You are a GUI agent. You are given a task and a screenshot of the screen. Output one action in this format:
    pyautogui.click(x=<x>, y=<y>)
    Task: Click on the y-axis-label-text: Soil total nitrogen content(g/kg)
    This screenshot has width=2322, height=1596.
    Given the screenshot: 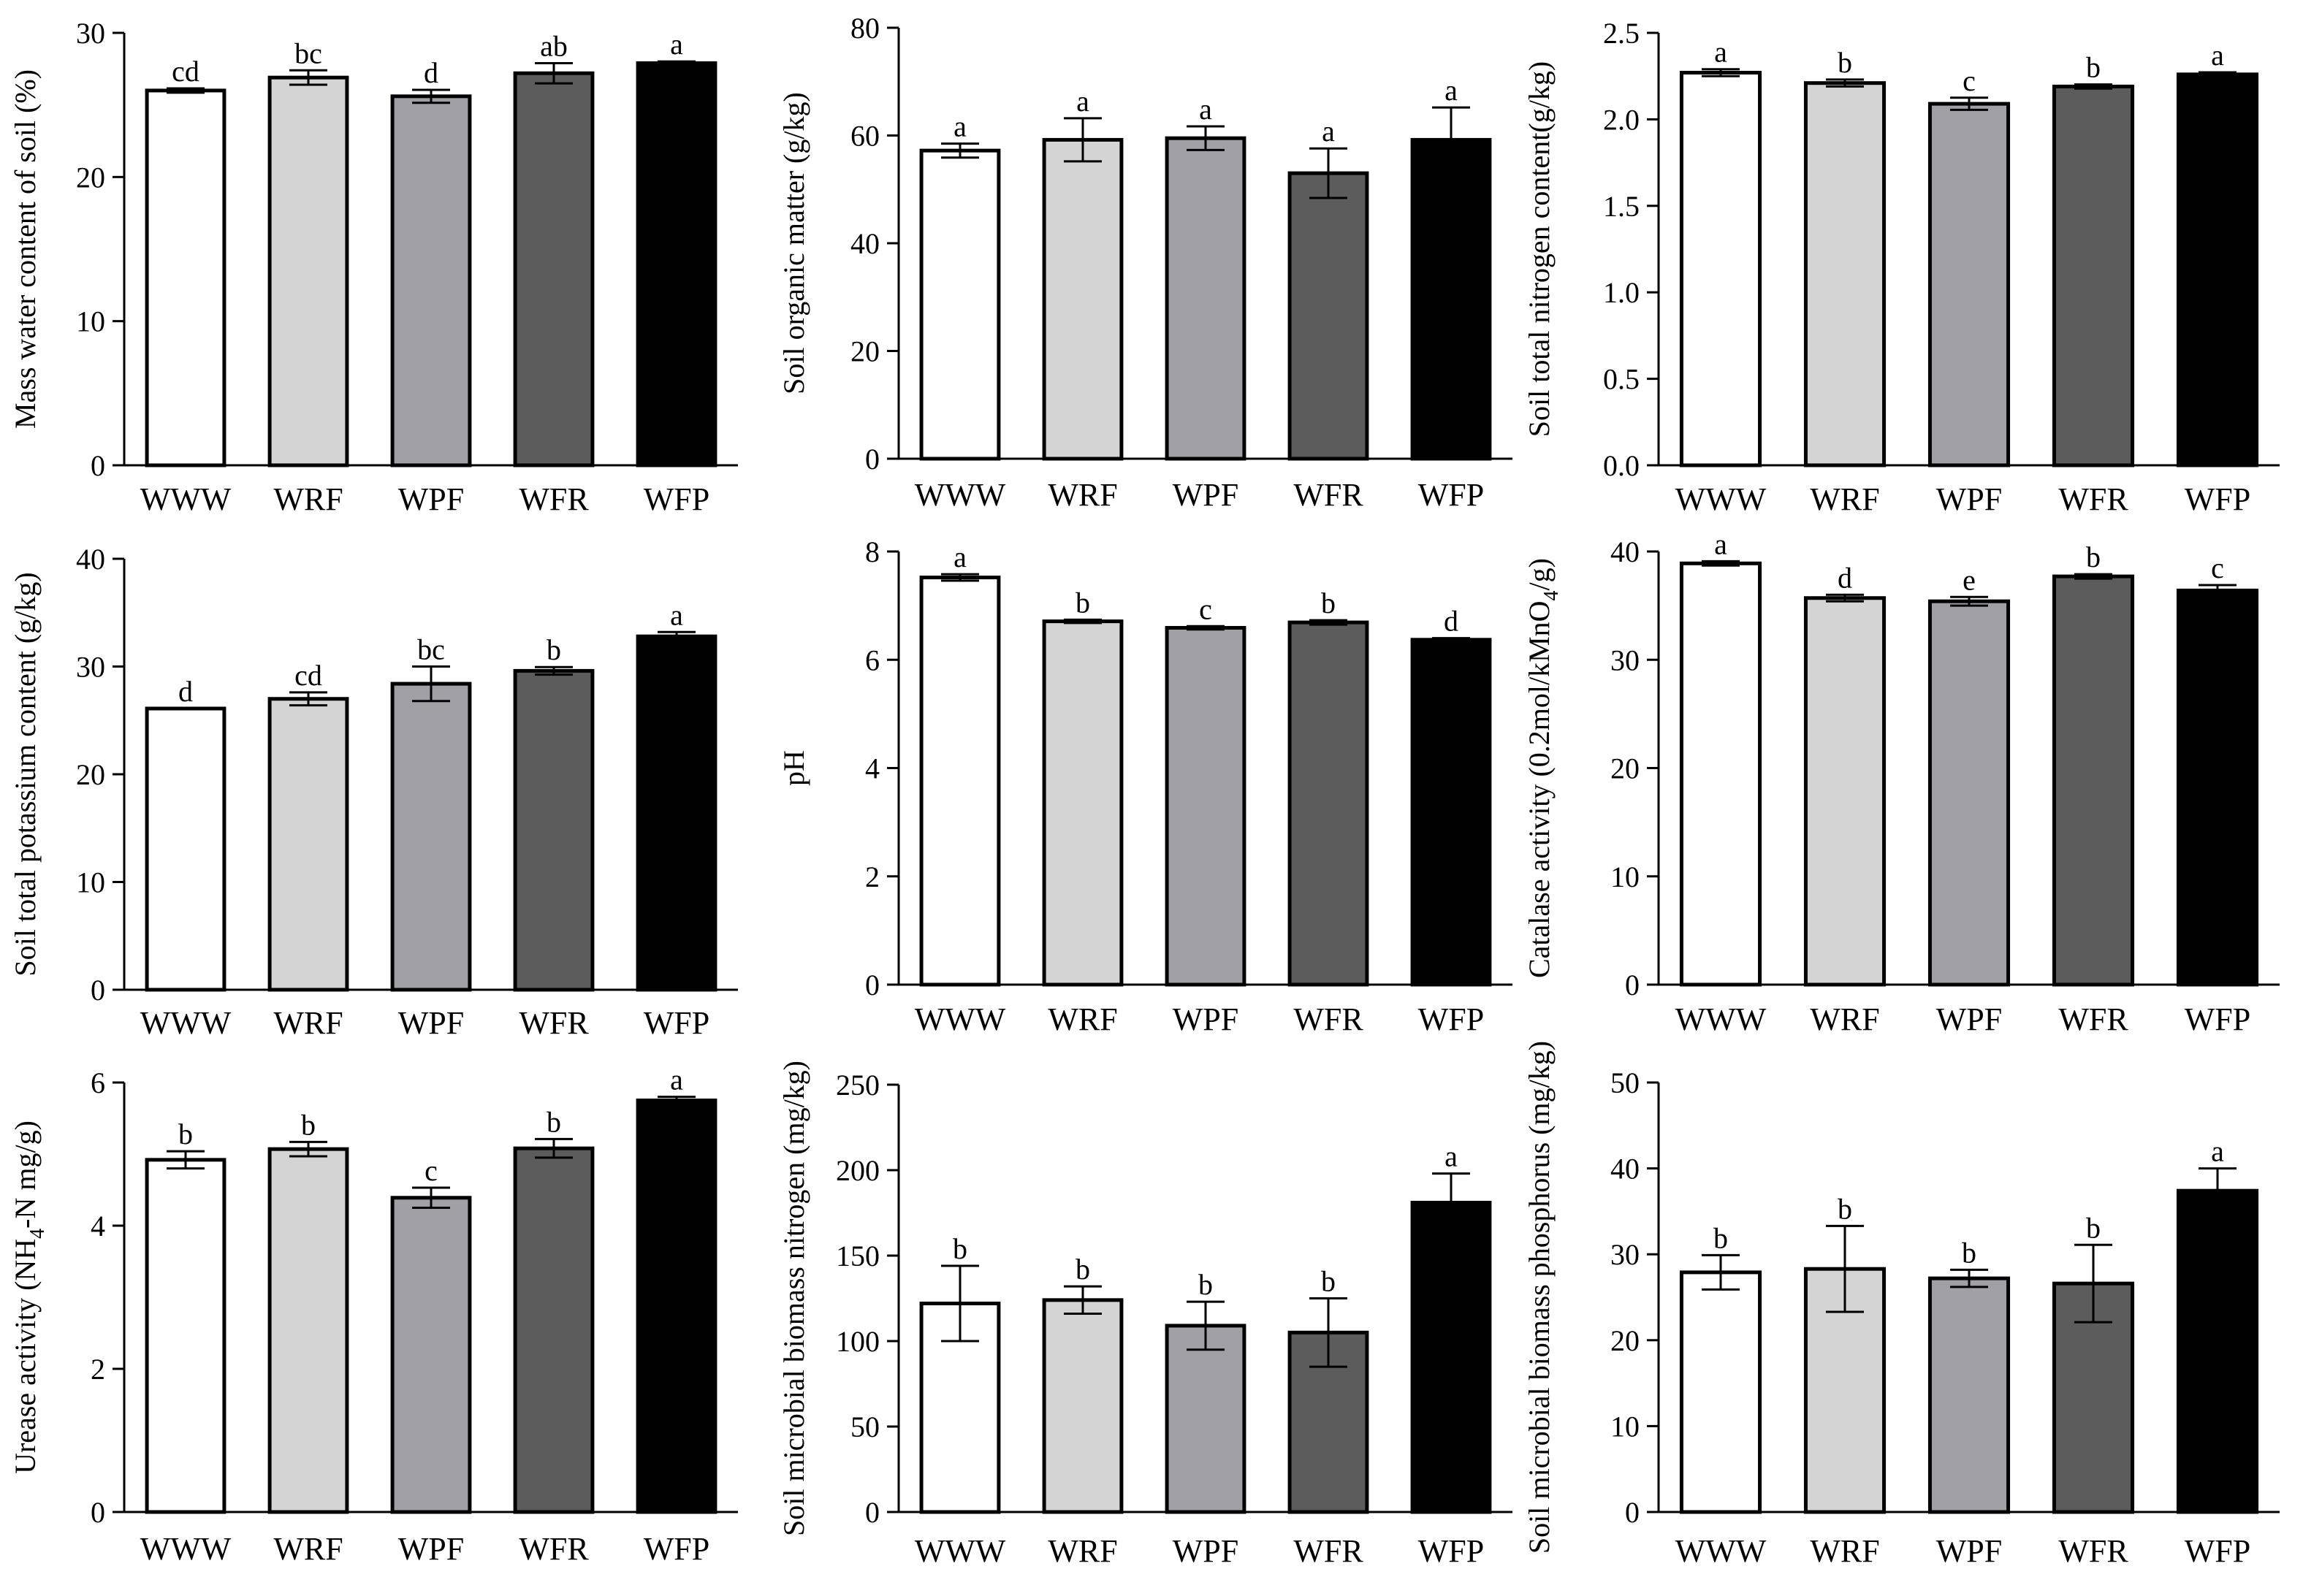 What is the action you would take?
    pyautogui.click(x=1539, y=249)
    